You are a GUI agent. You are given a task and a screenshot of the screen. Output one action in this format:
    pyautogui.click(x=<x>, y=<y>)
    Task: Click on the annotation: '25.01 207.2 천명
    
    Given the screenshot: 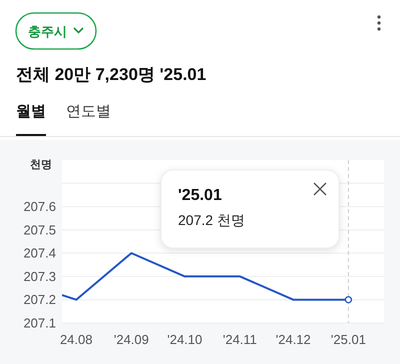 What is the action you would take?
    pyautogui.click(x=211, y=207)
    